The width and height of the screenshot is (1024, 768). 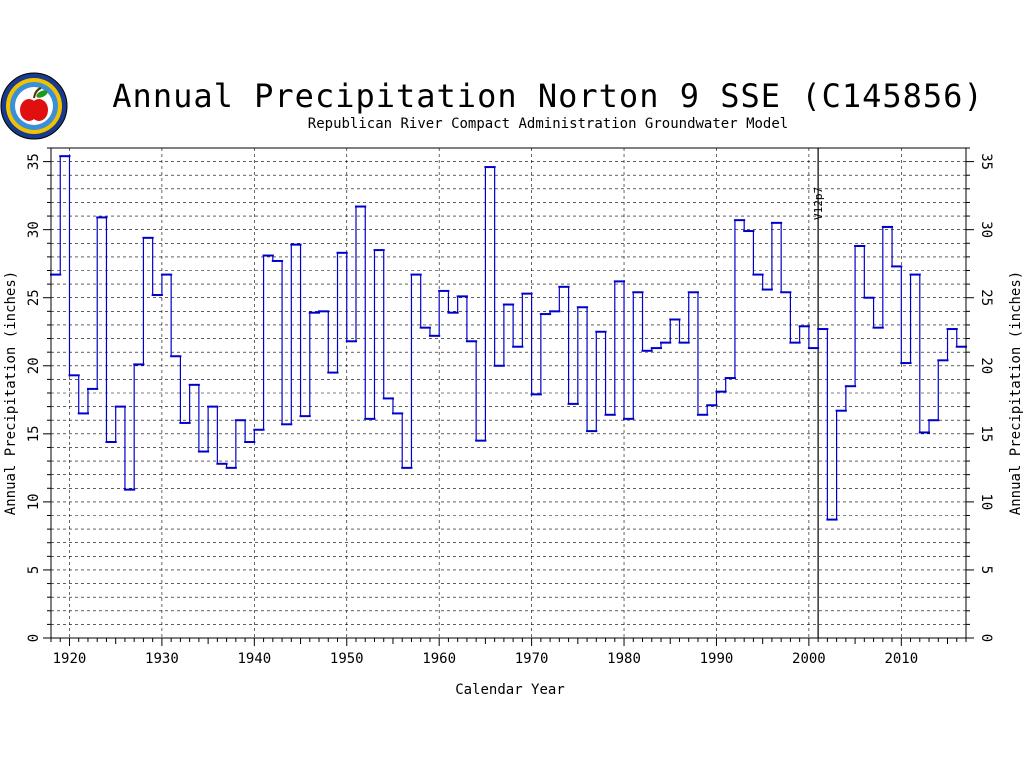 What do you see at coordinates (986, 297) in the screenshot?
I see `y-tick-label-right: 25` at bounding box center [986, 297].